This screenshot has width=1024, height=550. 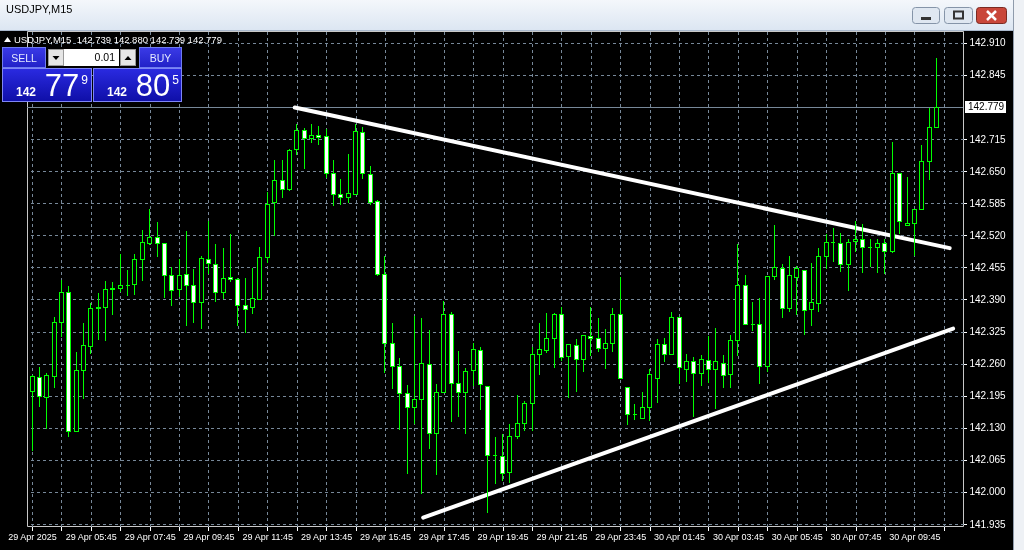 What do you see at coordinates (621, 536) in the screenshot?
I see `x-tick-label: 29 Apr 23:45` at bounding box center [621, 536].